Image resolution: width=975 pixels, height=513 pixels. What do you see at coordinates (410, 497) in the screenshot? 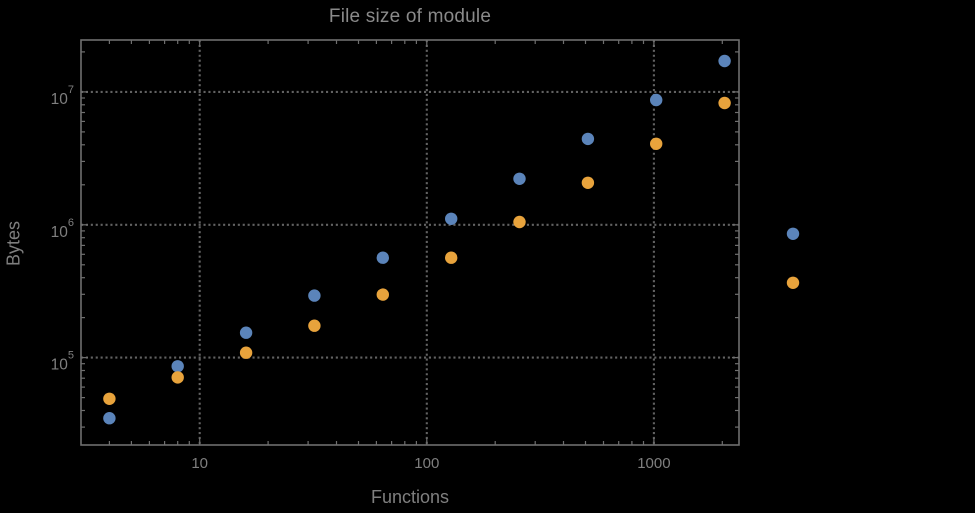
I see `x-axis-label: Functions` at bounding box center [410, 497].